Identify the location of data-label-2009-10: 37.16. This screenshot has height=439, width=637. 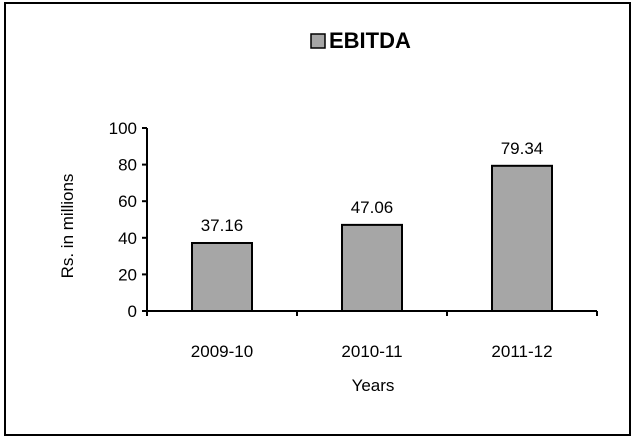
(222, 225).